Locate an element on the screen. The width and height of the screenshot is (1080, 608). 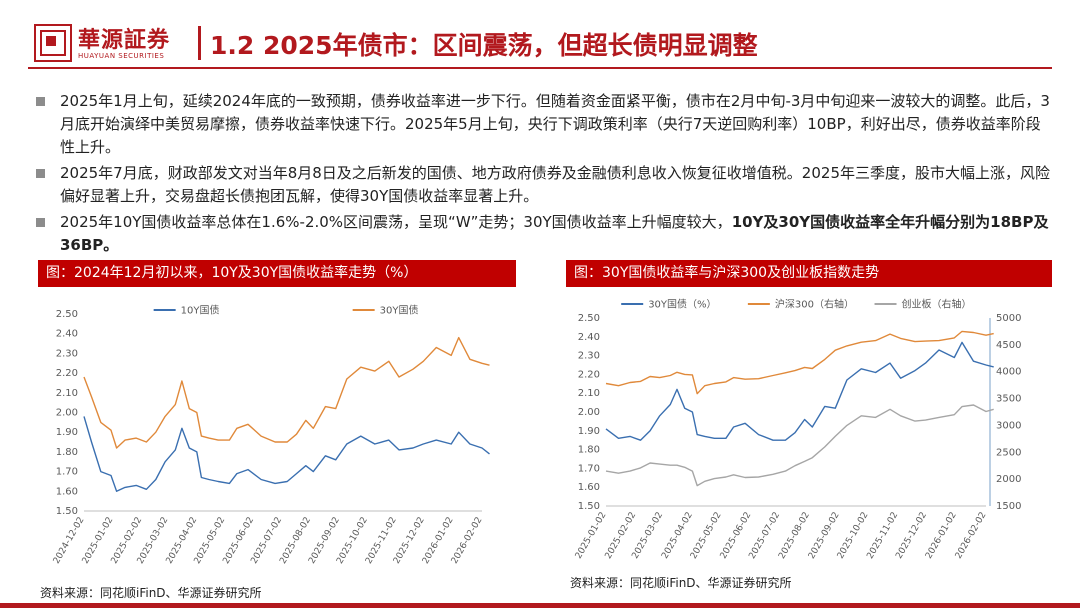
legend-label: 10Y国债 is located at coordinates (200, 310).